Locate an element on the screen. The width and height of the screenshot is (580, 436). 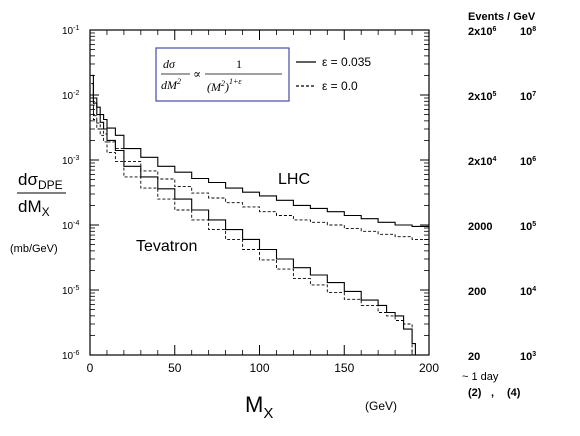
x-axis-title: MX (GeV) is located at coordinates (321, 407).